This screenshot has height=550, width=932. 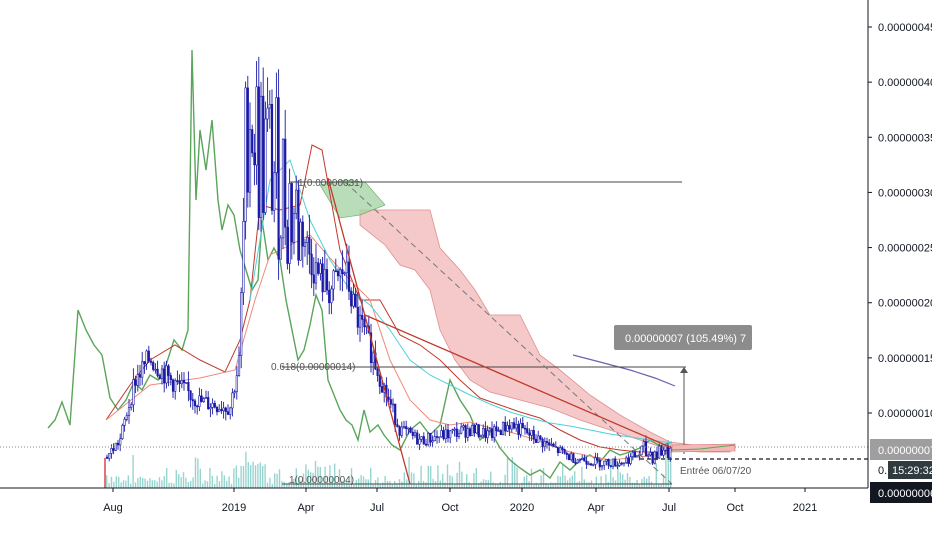 I want to click on fib-label-top: 1(0.00000031), so click(x=330, y=183).